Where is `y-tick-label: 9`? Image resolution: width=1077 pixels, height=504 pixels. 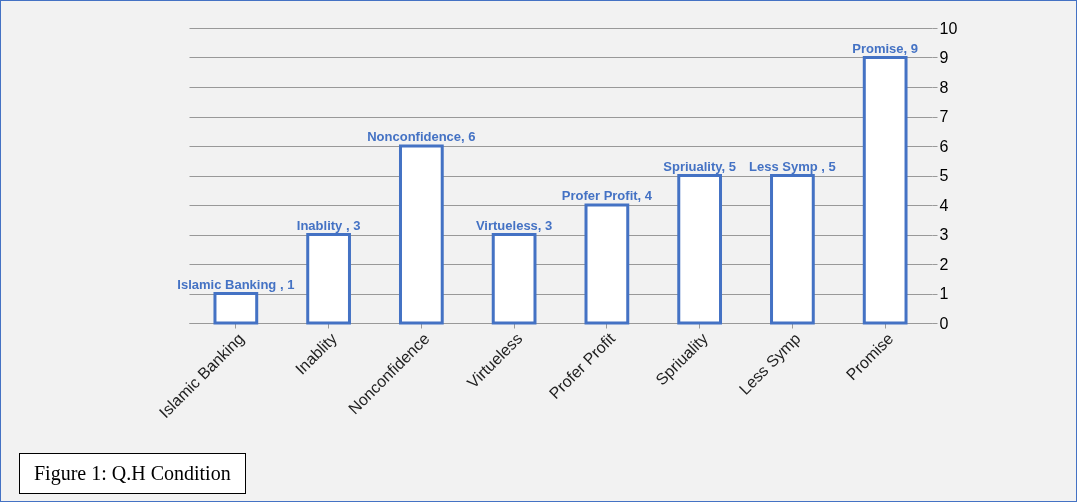
y-tick-label: 9 is located at coordinates (944, 57).